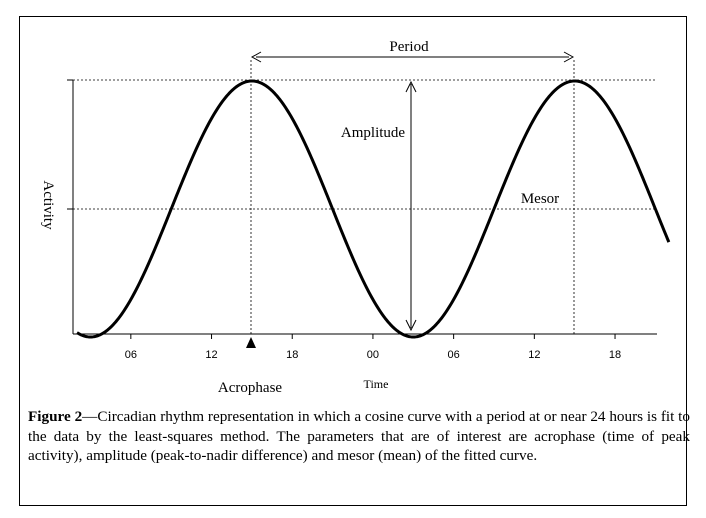  I want to click on amplitude-arrow-bottom-head, so click(411, 325).